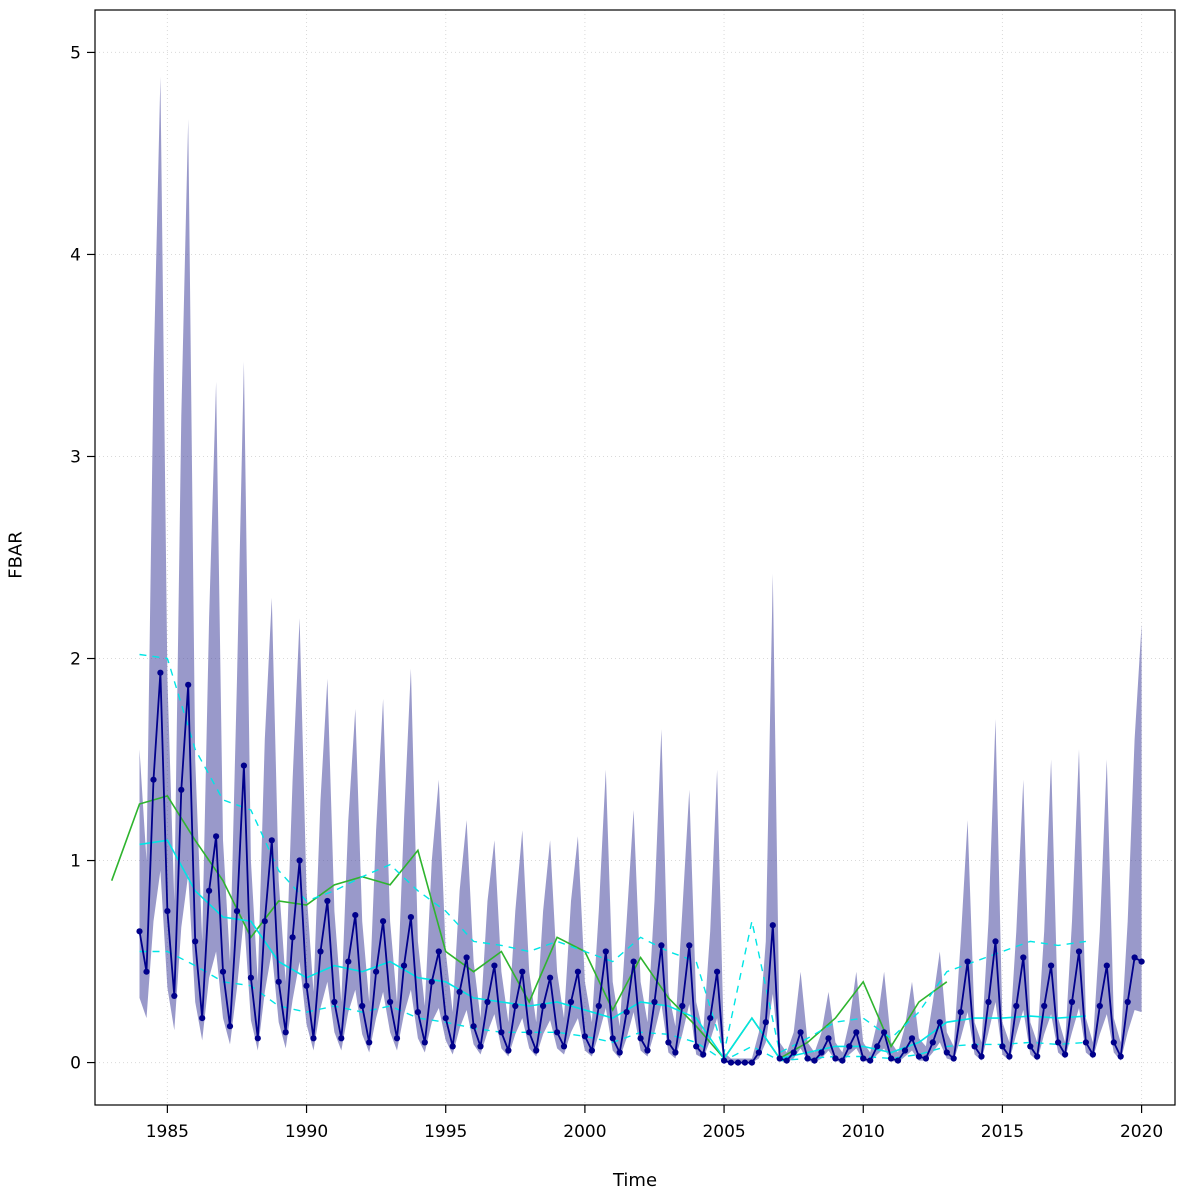 The width and height of the screenshot is (1200, 1200). Describe the element at coordinates (75, 457) in the screenshot. I see `y-tick-label: 3` at that location.